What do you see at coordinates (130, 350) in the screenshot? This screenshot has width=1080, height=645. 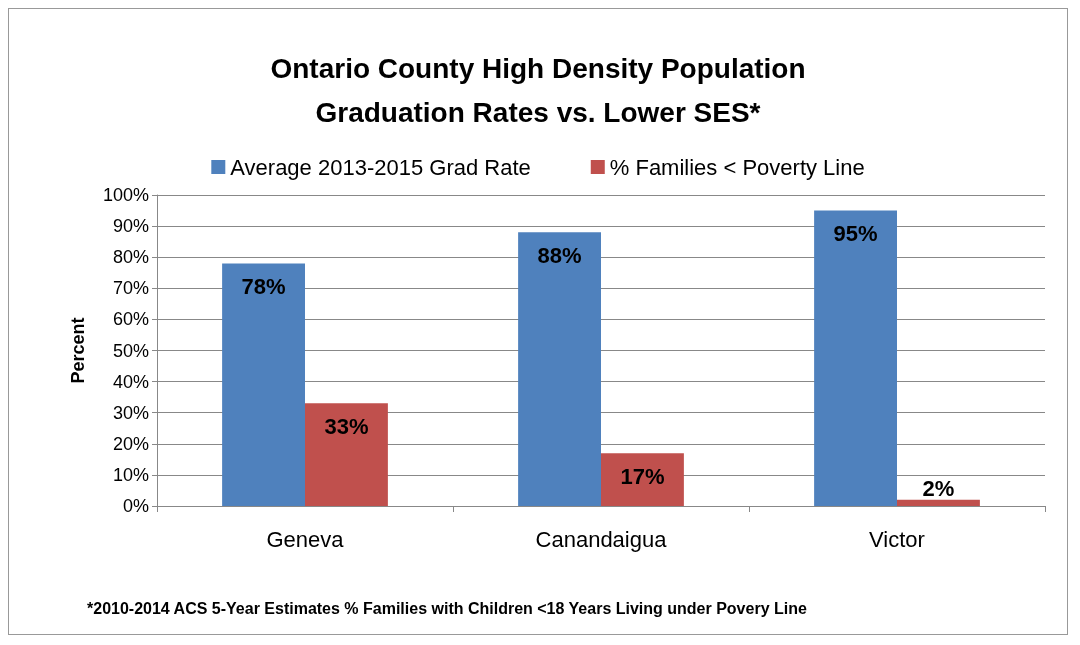 I see `y-tick-label: 50%` at bounding box center [130, 350].